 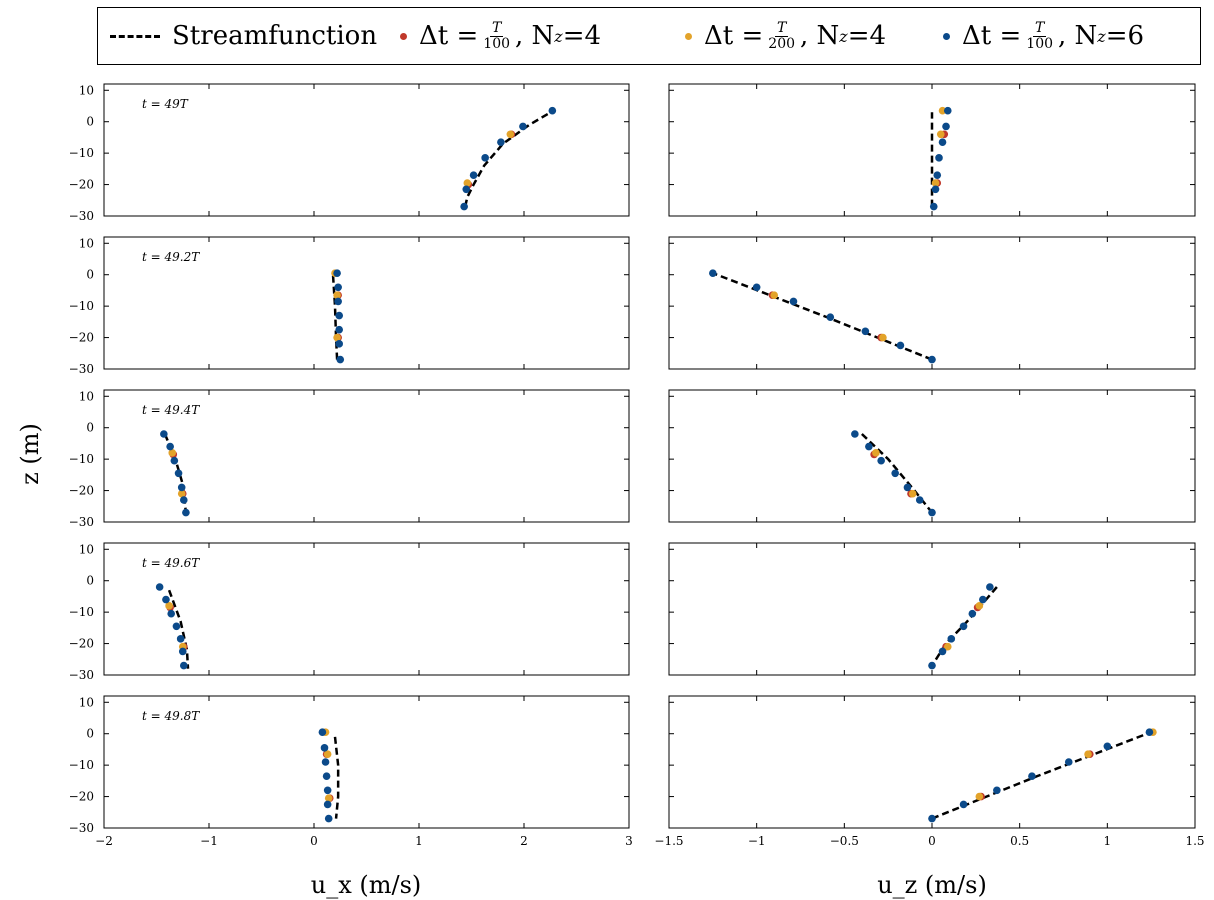 What do you see at coordinates (171, 563) in the screenshot?
I see `time-label: t = 49.6T` at bounding box center [171, 563].